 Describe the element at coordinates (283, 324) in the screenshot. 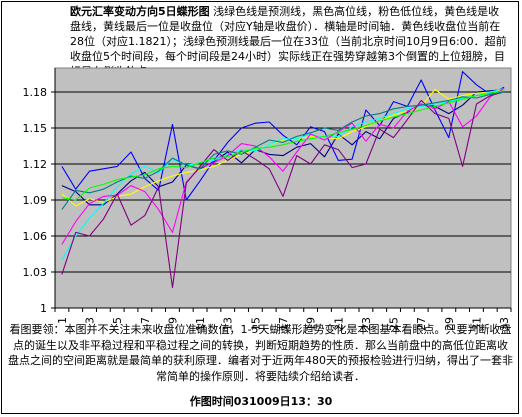

I see `x-tick-label: 17` at that location.